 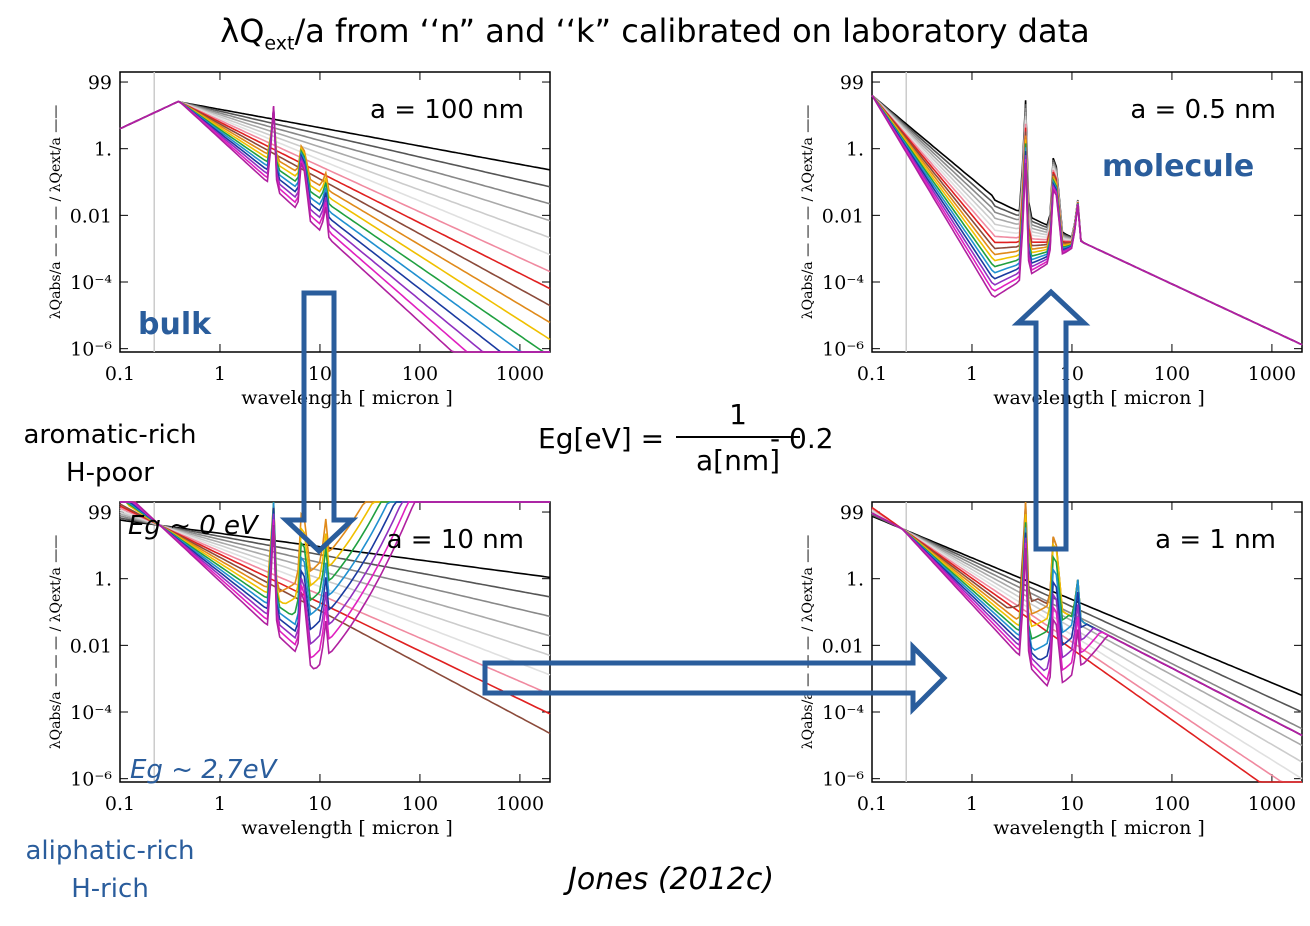 What do you see at coordinates (671, 879) in the screenshot?
I see `citation: Jones (2012c)` at bounding box center [671, 879].